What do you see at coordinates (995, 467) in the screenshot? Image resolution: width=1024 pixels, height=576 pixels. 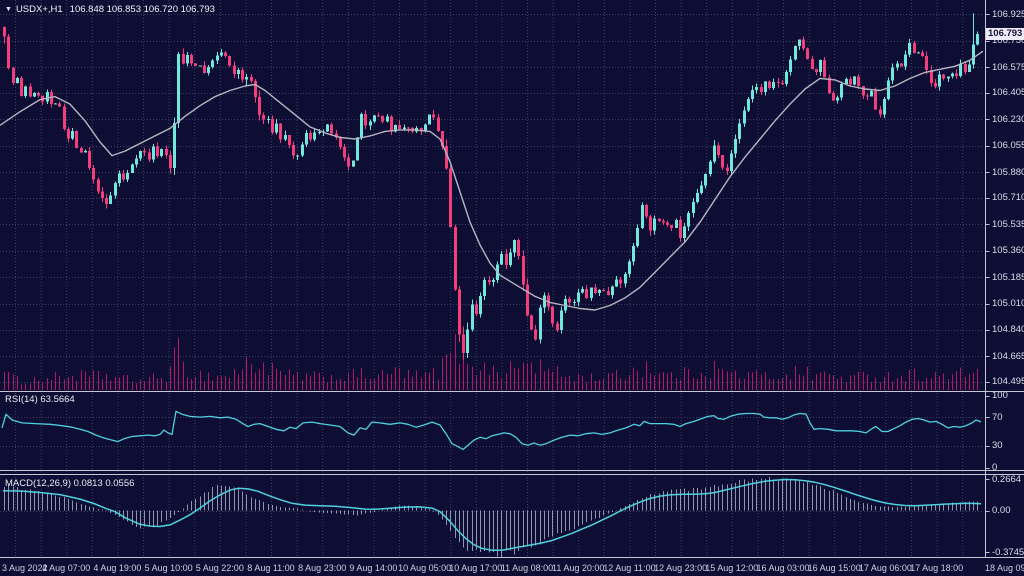 I see `rsi-tick-label: 0` at bounding box center [995, 467].